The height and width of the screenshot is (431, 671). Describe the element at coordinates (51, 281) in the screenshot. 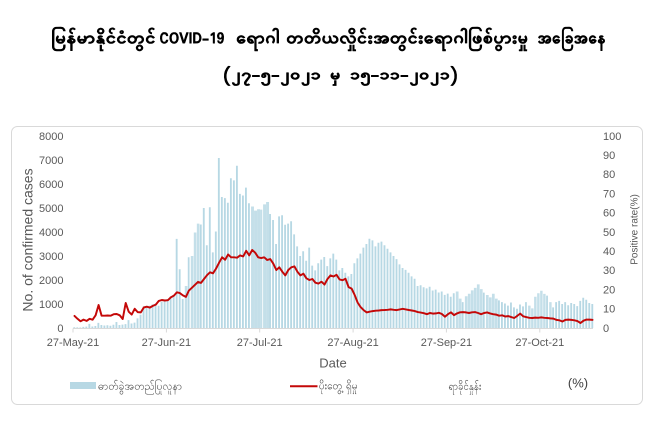

I see `svg-text: 2000` at that location.